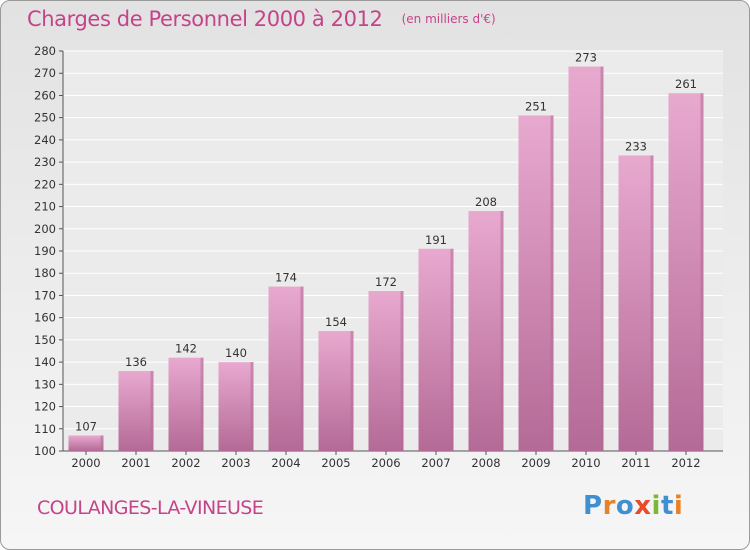 The image size is (750, 550). I want to click on data-label: 136, so click(136, 362).